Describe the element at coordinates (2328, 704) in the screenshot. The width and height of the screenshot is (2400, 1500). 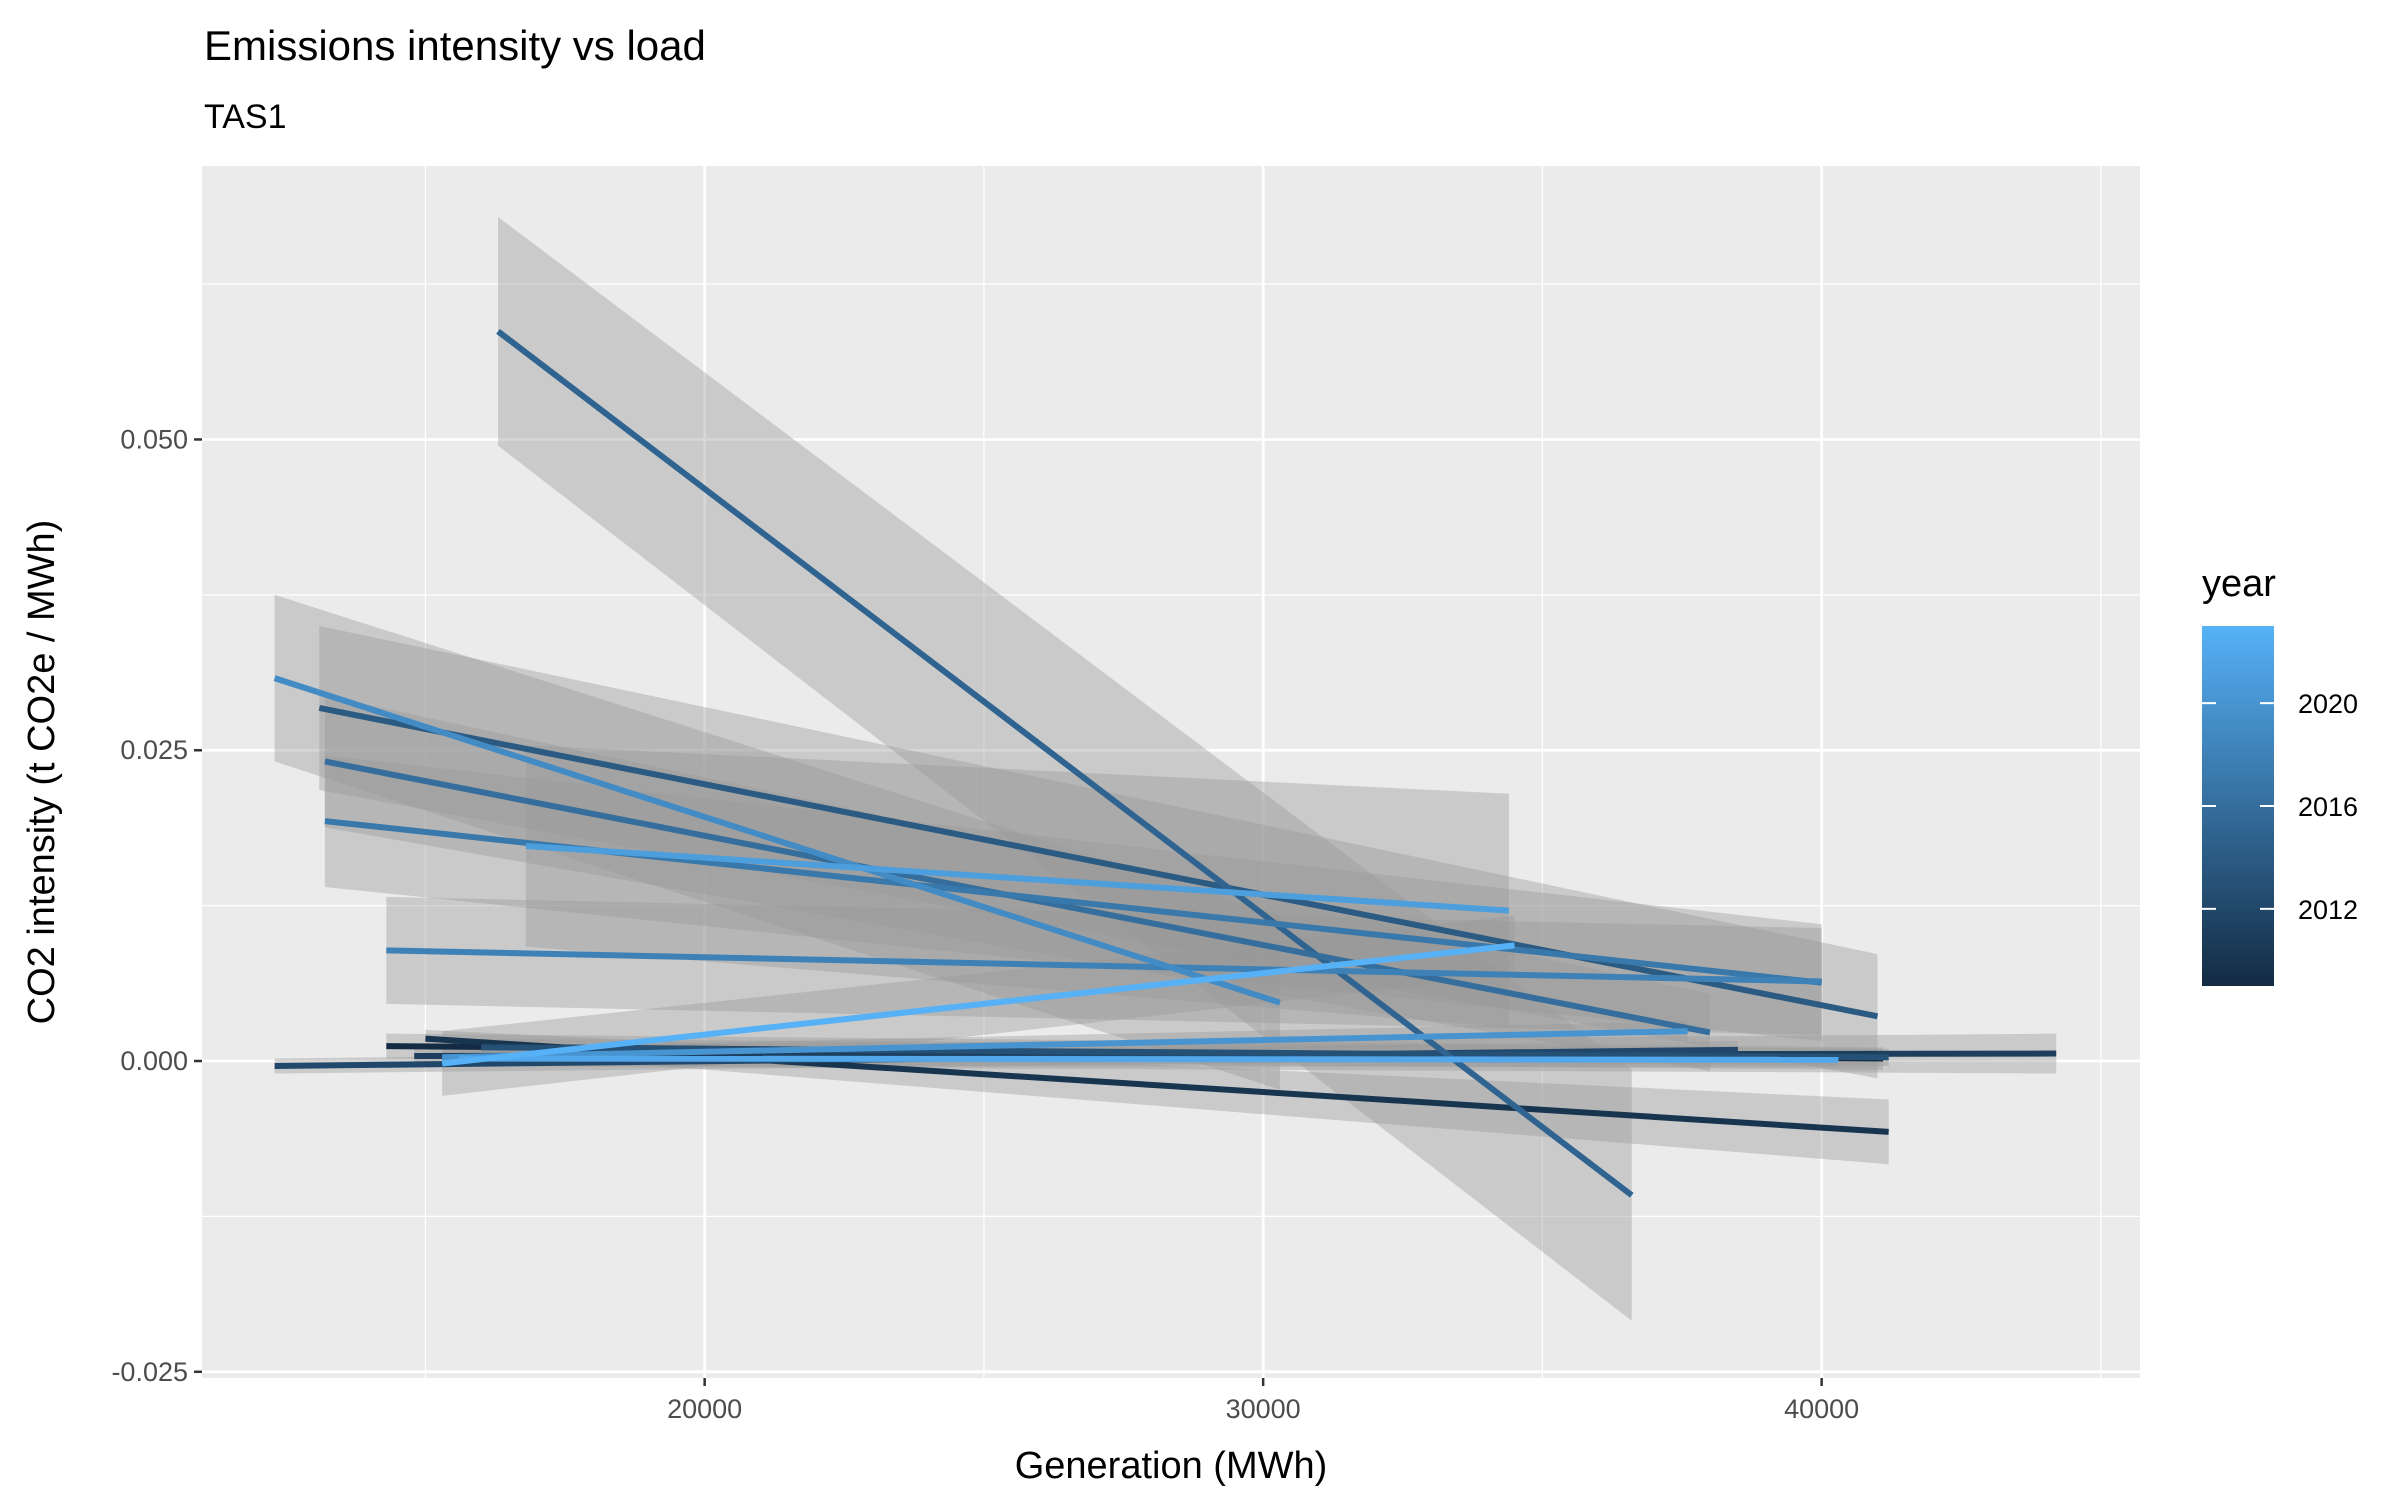
I see `legend-break-label: 2020` at that location.